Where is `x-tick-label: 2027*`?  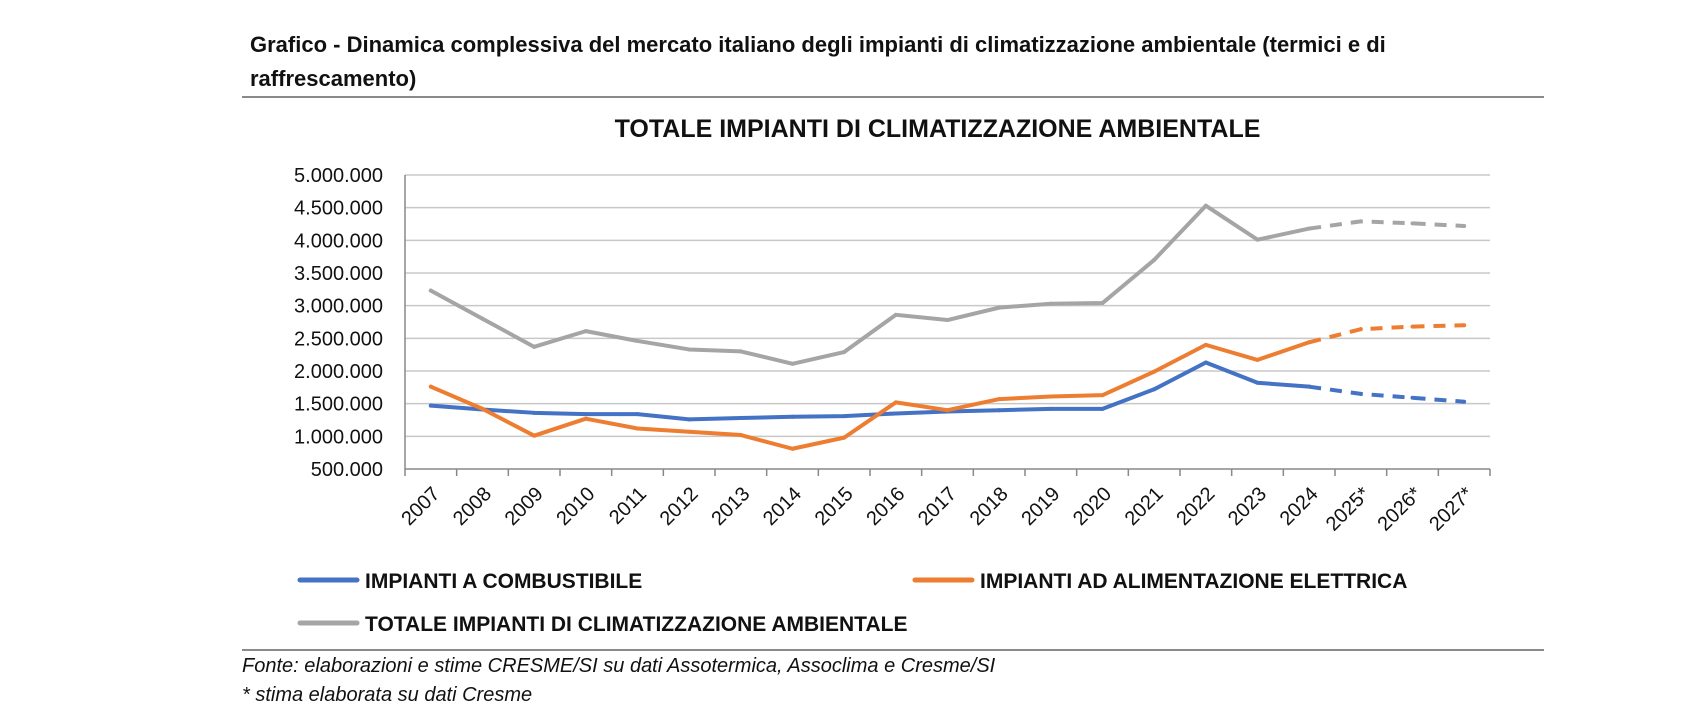 x-tick-label: 2027* is located at coordinates (1451, 509).